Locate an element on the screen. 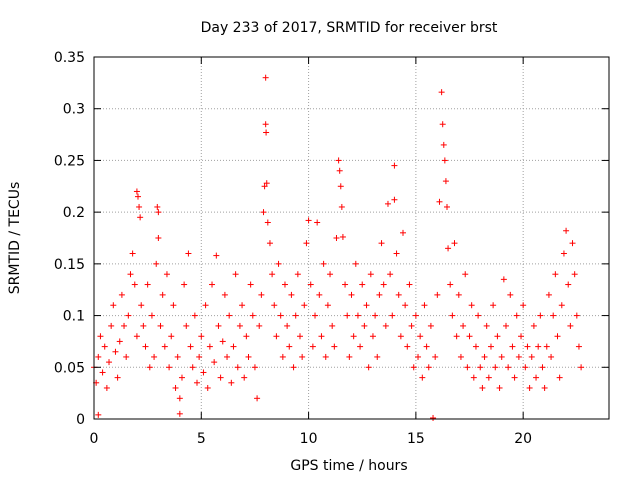  y-tick-label: 0.3 is located at coordinates (74, 110).